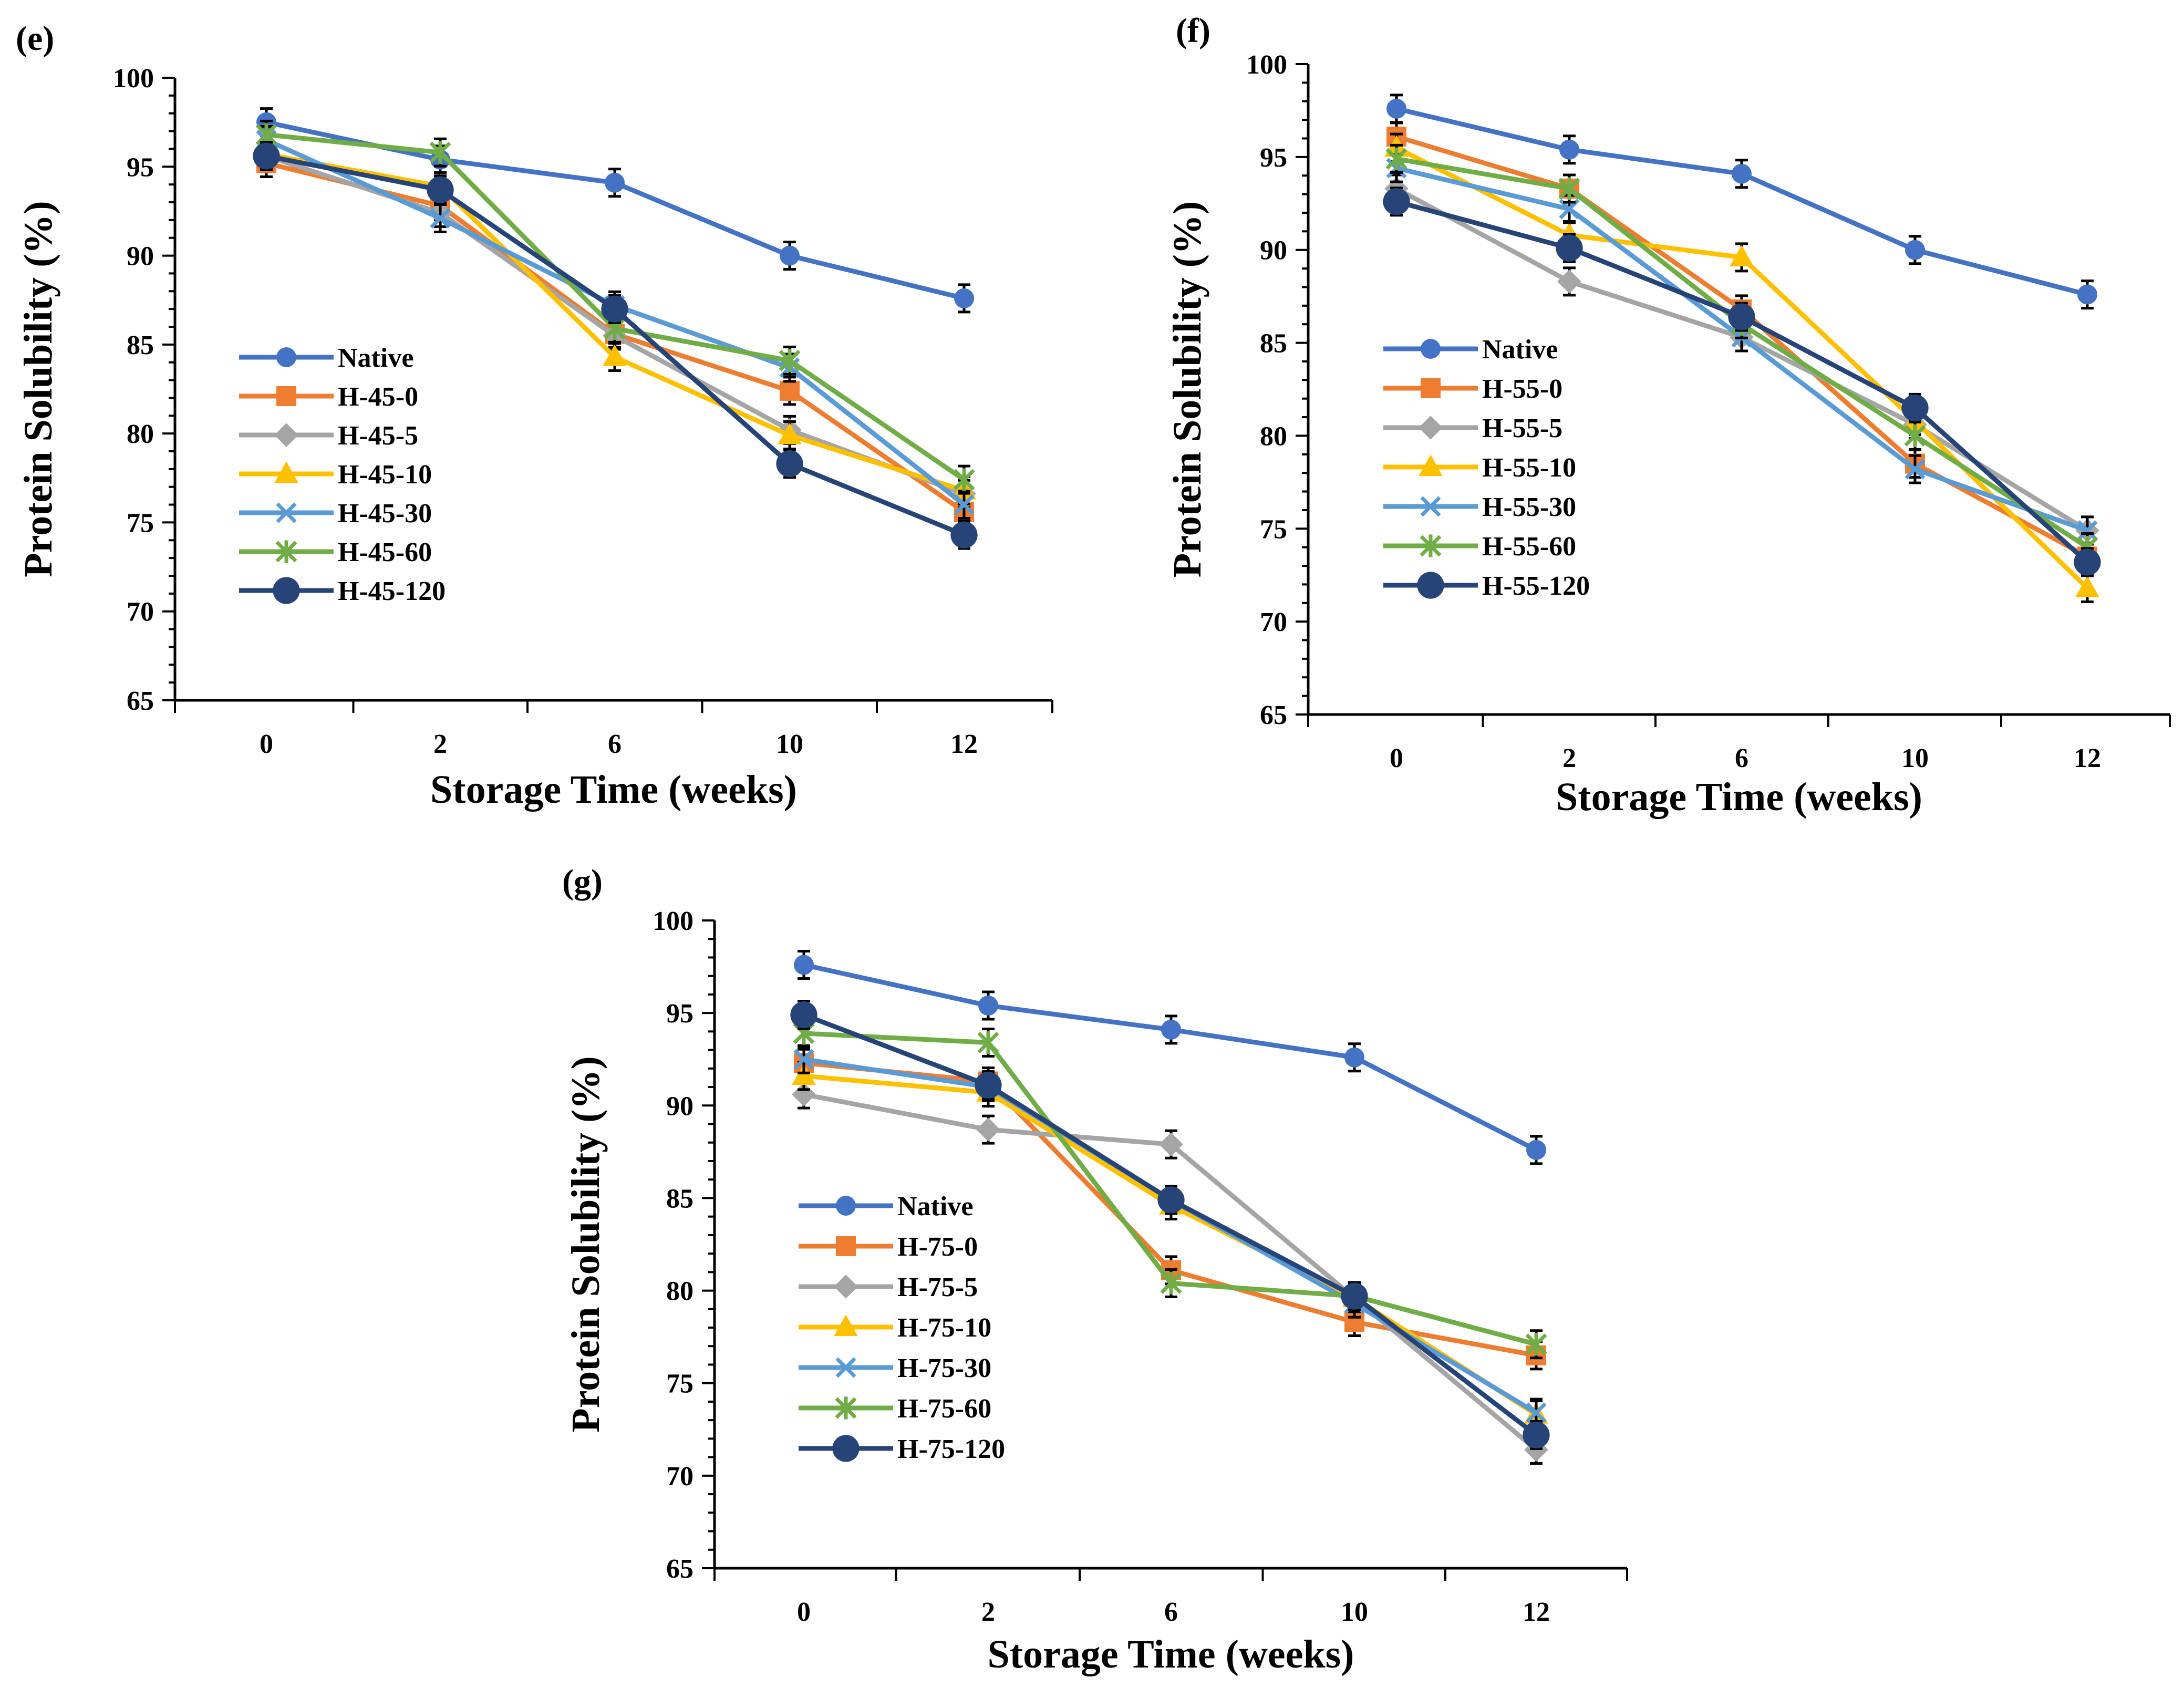  Describe the element at coordinates (266, 744) in the screenshot. I see `x-tick-label: 0` at that location.